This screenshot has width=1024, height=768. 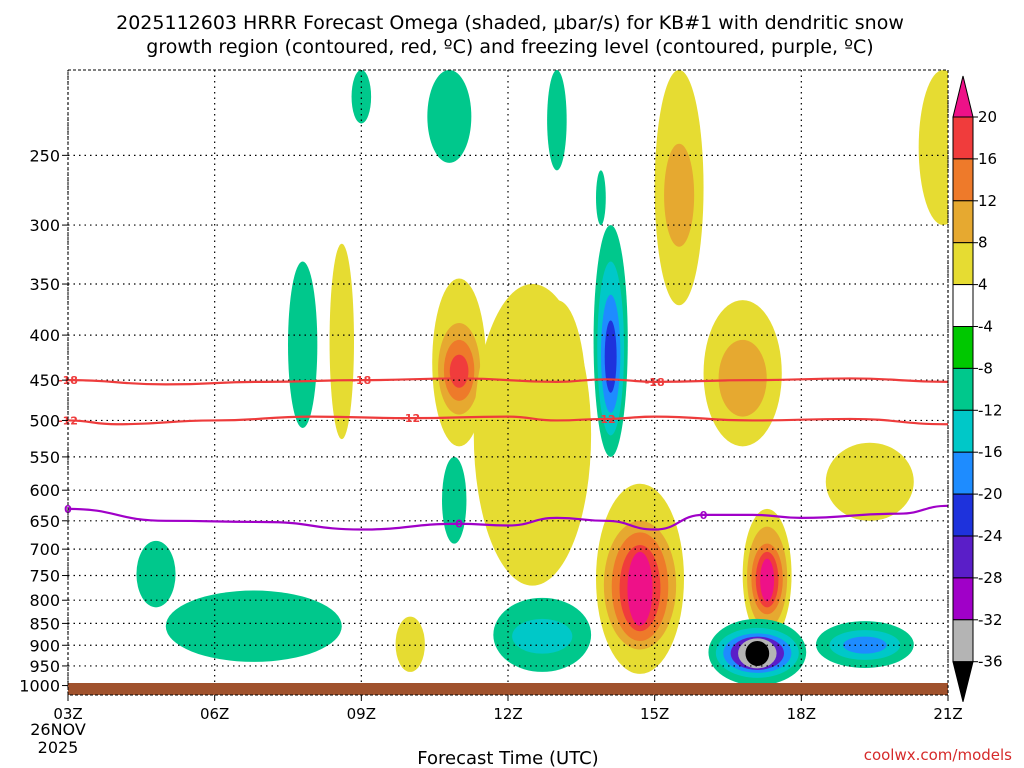 What do you see at coordinates (508, 381) in the screenshot?
I see `contour-dgz-minus18` at bounding box center [508, 381].